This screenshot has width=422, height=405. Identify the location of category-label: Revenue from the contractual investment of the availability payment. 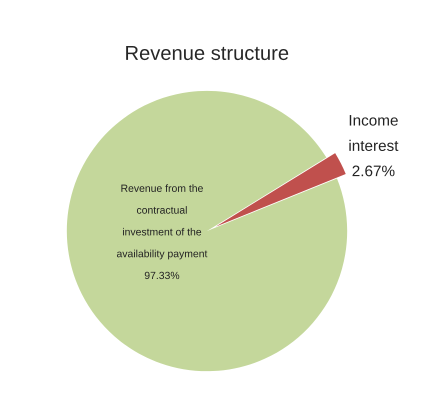
(162, 222).